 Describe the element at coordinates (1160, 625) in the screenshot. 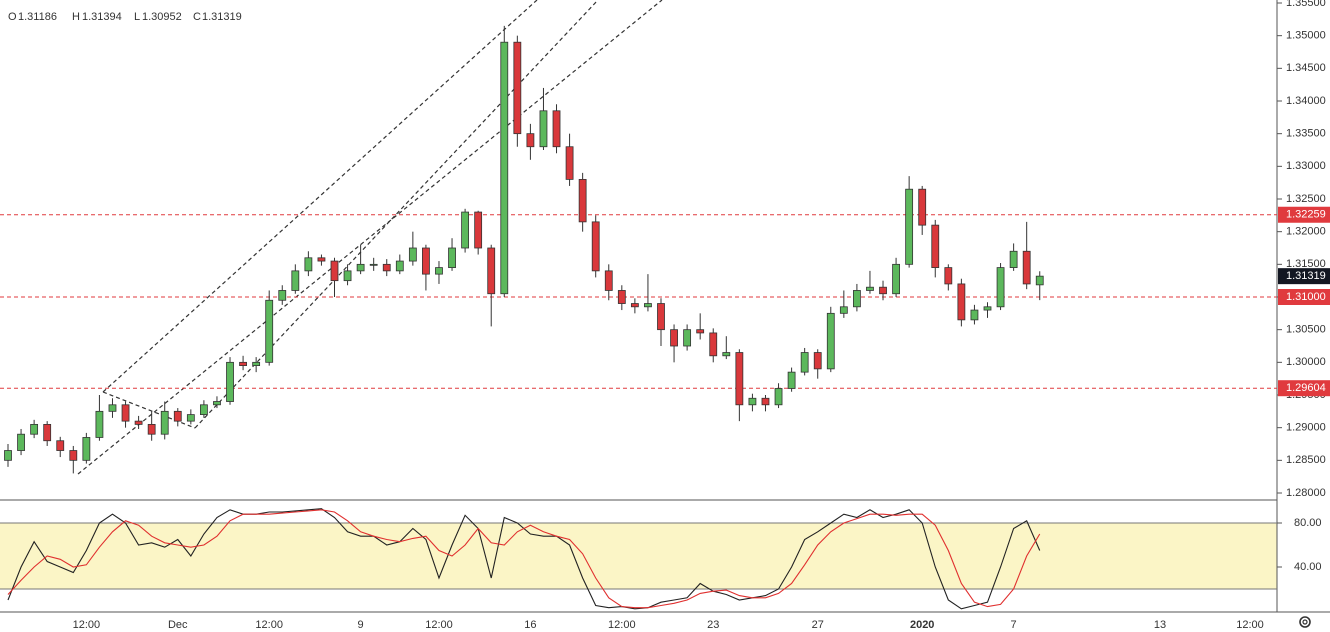

I see `x-tick-label: 13` at that location.